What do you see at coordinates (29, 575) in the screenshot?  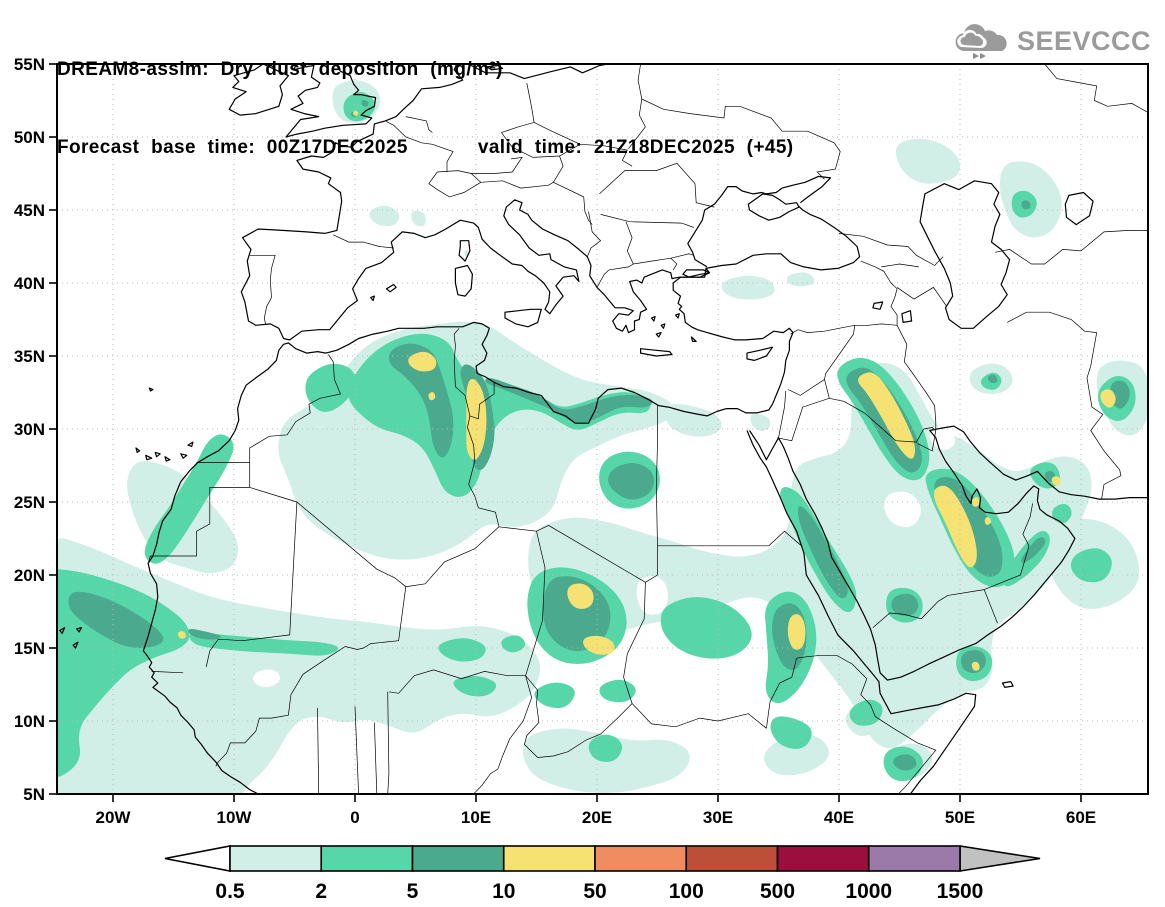 I see `lat-tick-label: 20N` at bounding box center [29, 575].